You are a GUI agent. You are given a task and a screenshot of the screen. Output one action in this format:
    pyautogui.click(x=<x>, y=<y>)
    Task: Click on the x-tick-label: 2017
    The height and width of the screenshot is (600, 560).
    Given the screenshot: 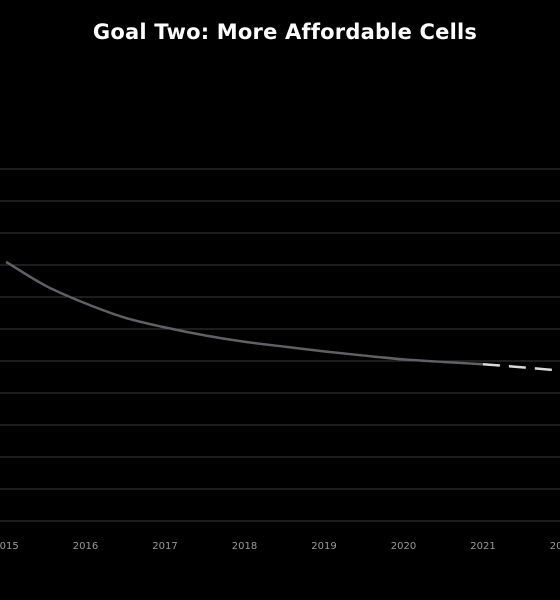 What is the action you would take?
    pyautogui.click(x=164, y=546)
    